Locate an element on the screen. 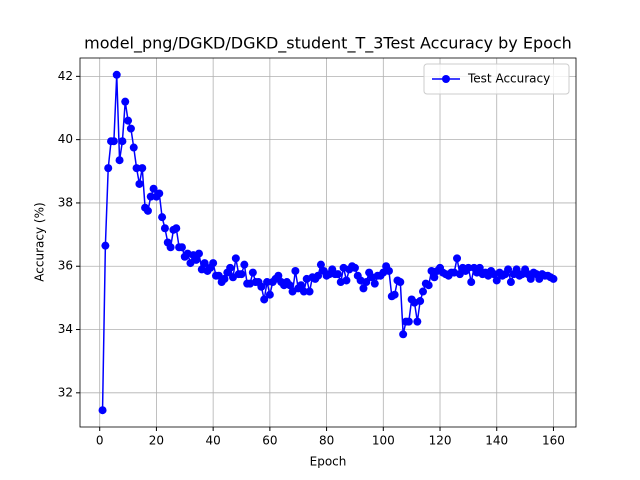 Image resolution: width=640 pixels, height=480 pixels. x-tick-label: 0 is located at coordinates (100, 441).